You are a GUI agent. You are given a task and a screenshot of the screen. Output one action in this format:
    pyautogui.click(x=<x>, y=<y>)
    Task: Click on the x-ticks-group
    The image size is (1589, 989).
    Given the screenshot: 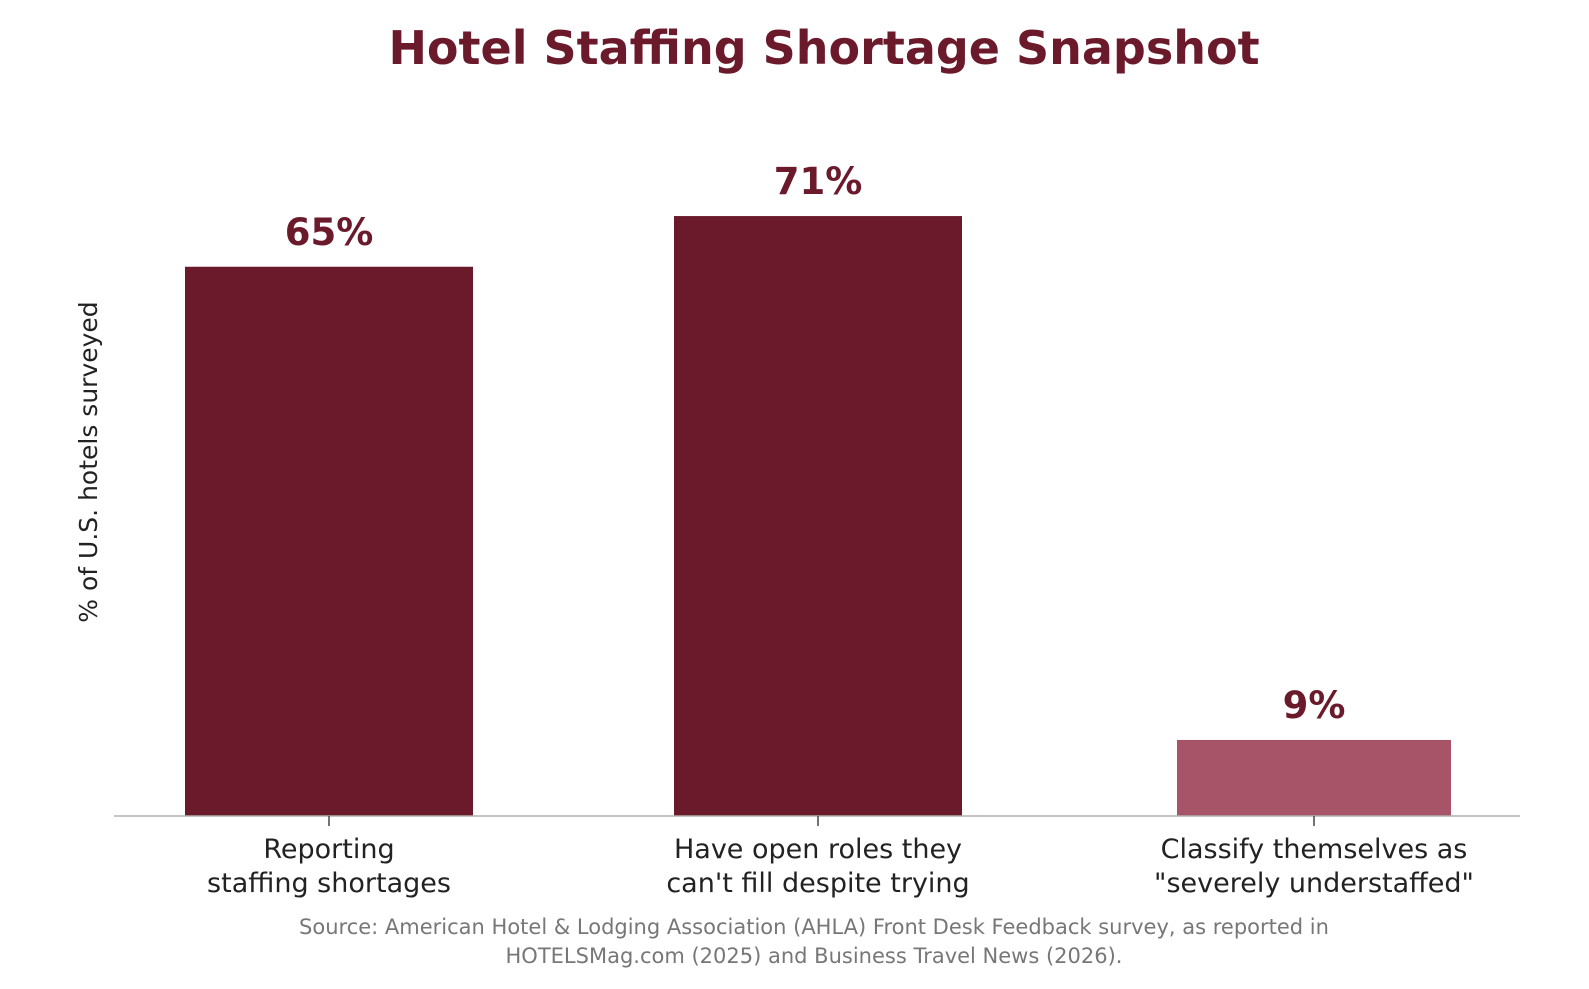 What is the action you would take?
    pyautogui.click(x=821, y=821)
    